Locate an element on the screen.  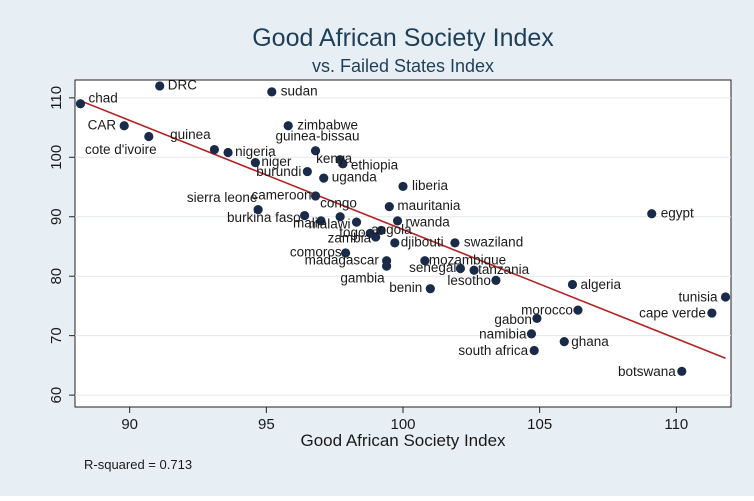
data-point-guinea is located at coordinates (214, 149).